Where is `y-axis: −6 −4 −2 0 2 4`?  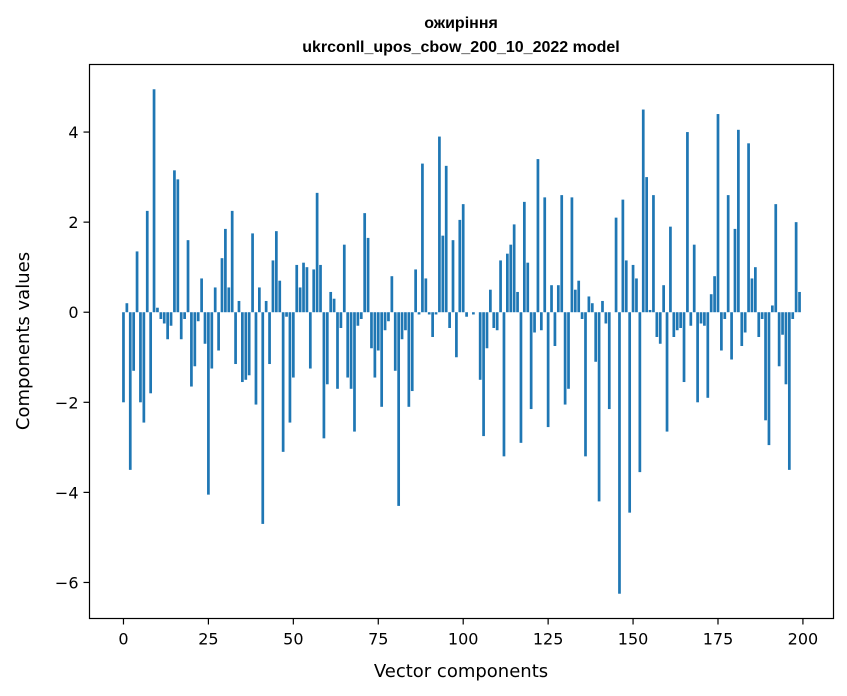
y-axis: −6 −4 −2 0 2 4 is located at coordinates (72, 357).